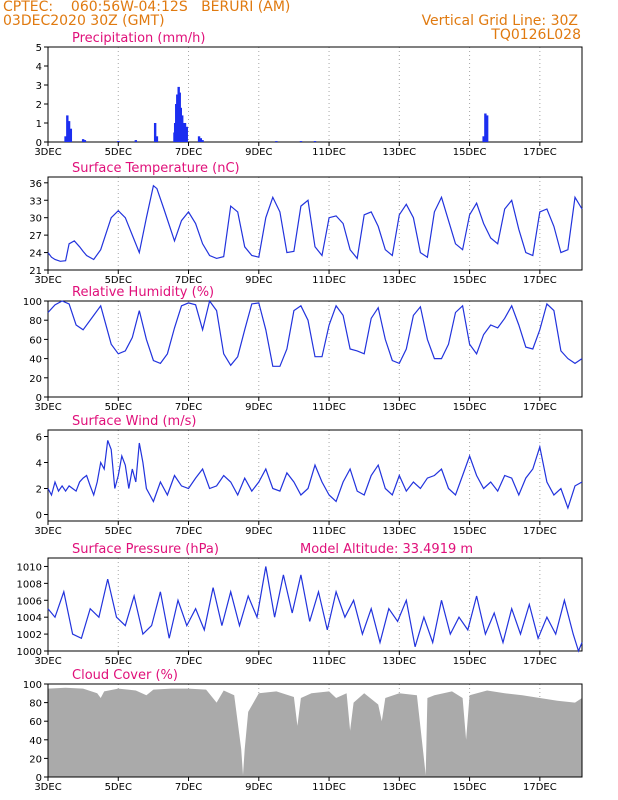 This screenshot has width=618, height=800. What do you see at coordinates (143, 292) in the screenshot?
I see `panel-title: Relative Humidity (%)` at bounding box center [143, 292].